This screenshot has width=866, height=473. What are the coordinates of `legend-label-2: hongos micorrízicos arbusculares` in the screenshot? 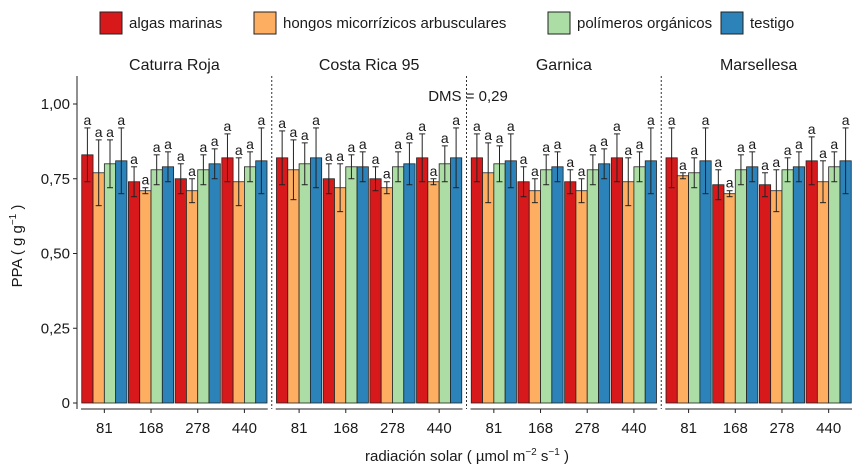 It's located at (394, 23).